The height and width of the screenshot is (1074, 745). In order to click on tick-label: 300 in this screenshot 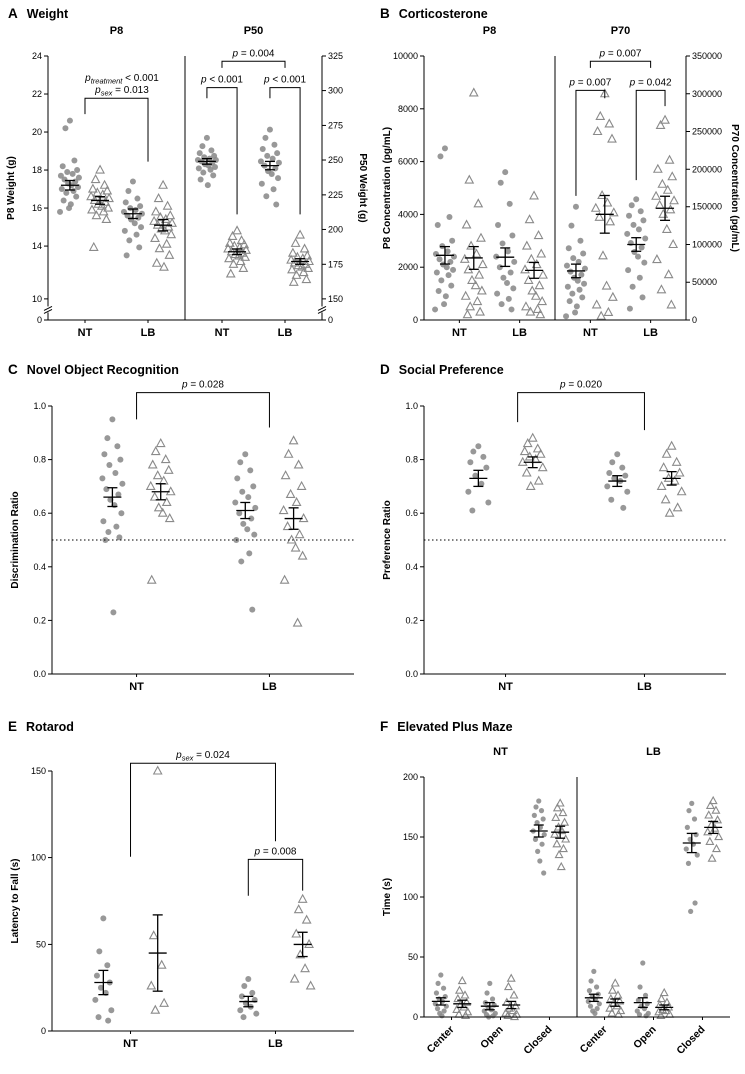, I will do `click(335, 91)`.